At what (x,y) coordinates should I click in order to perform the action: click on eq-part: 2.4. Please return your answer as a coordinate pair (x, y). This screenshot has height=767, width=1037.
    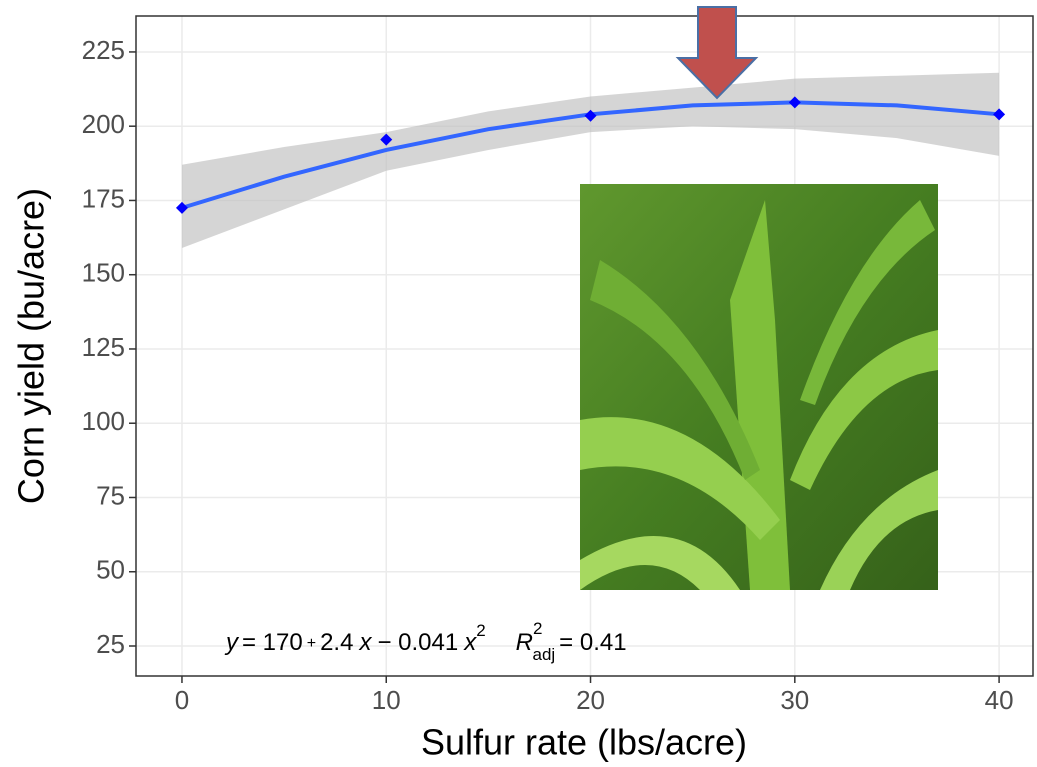
    Looking at the image, I should click on (336, 642).